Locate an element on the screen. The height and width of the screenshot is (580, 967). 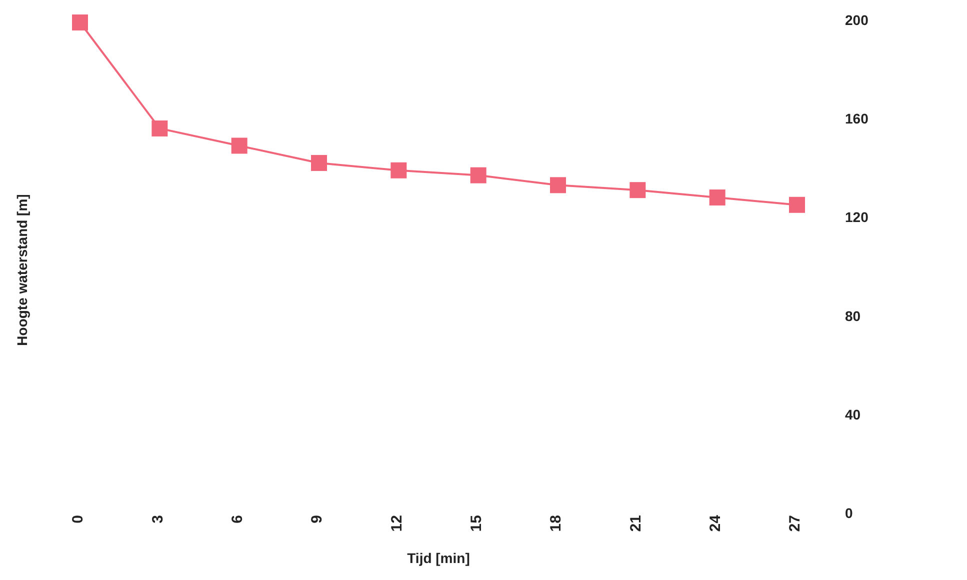
x-tick-label: 12 is located at coordinates (397, 523).